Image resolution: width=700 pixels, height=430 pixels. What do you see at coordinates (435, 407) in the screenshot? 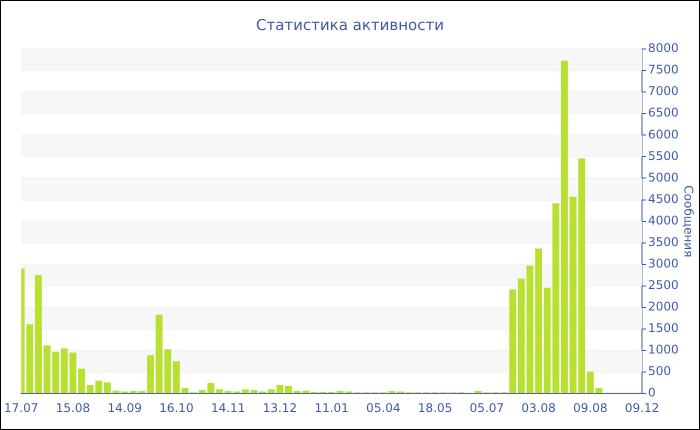
I see `x-tick-label: 18.05` at bounding box center [435, 407].